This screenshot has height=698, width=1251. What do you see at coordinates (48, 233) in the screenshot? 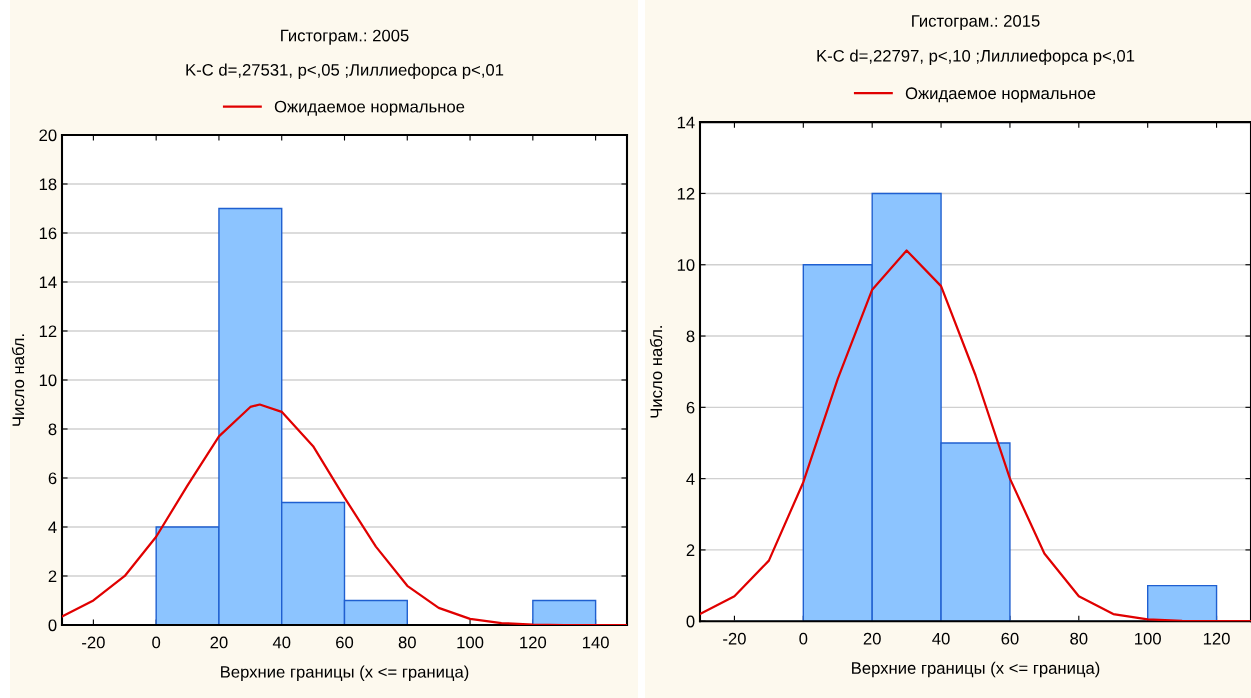
I see `y-tick-label: 16` at bounding box center [48, 233].